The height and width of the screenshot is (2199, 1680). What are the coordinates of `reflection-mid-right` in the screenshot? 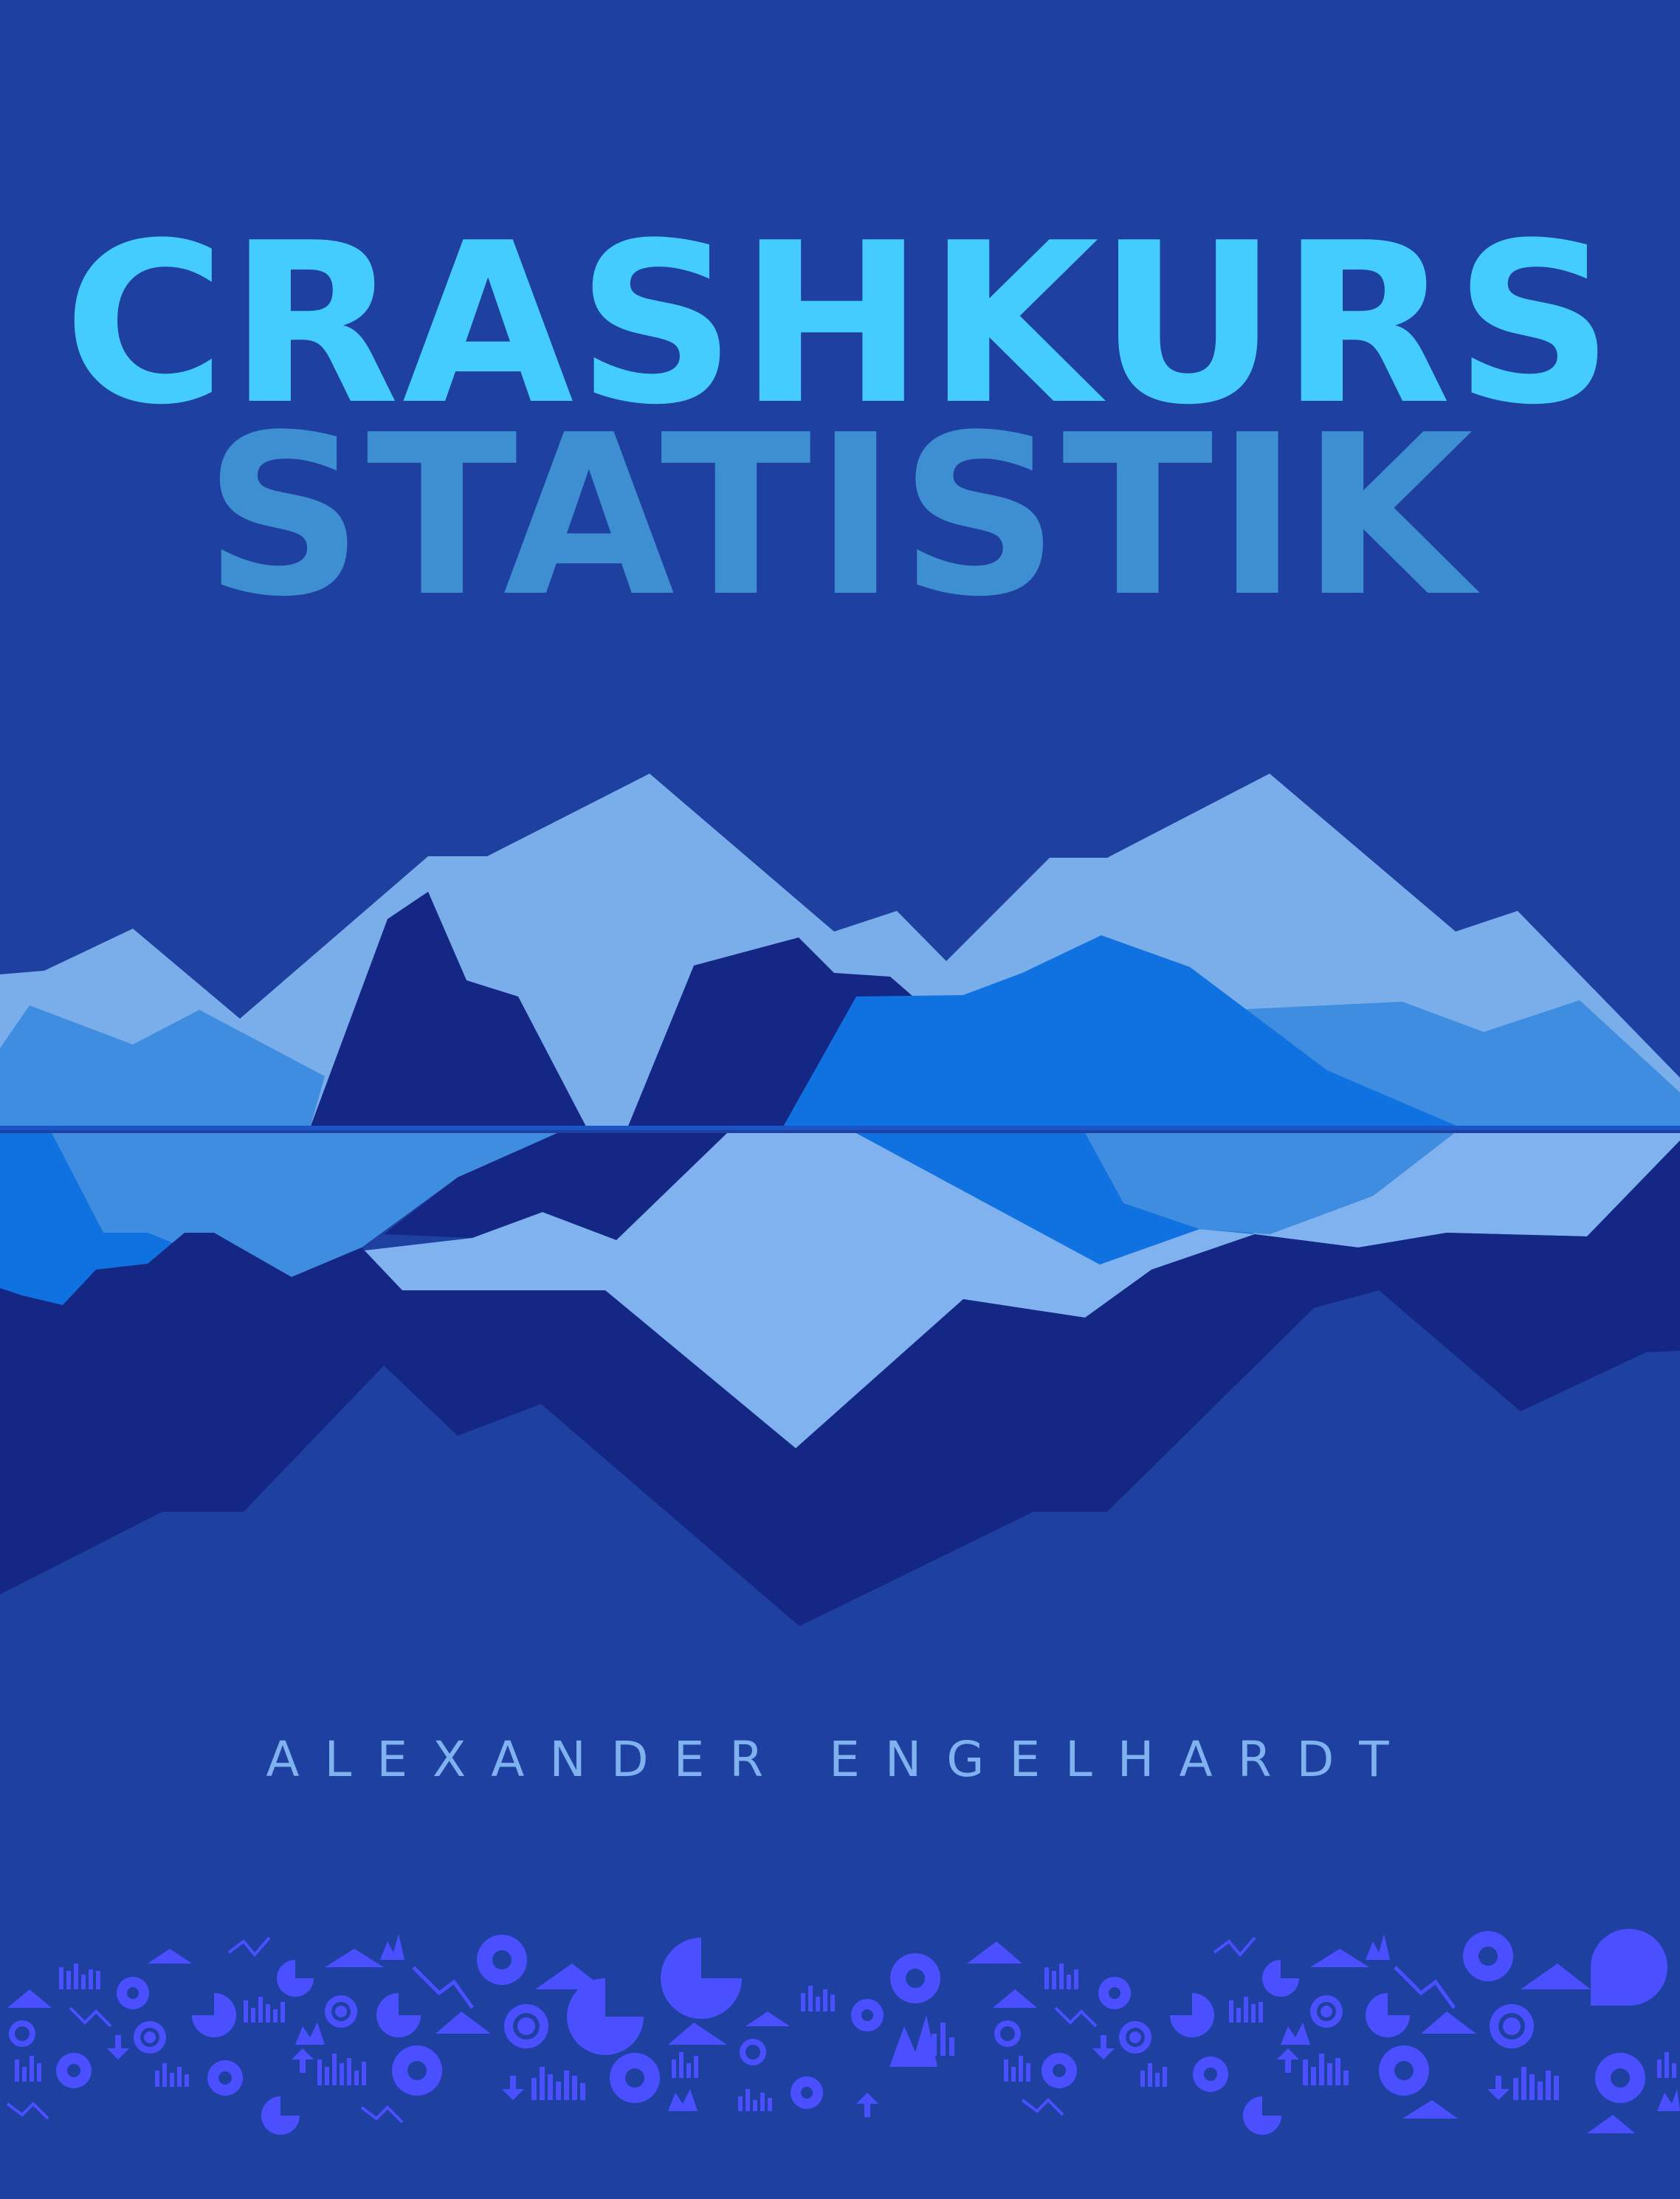 It's located at (1269, 1183).